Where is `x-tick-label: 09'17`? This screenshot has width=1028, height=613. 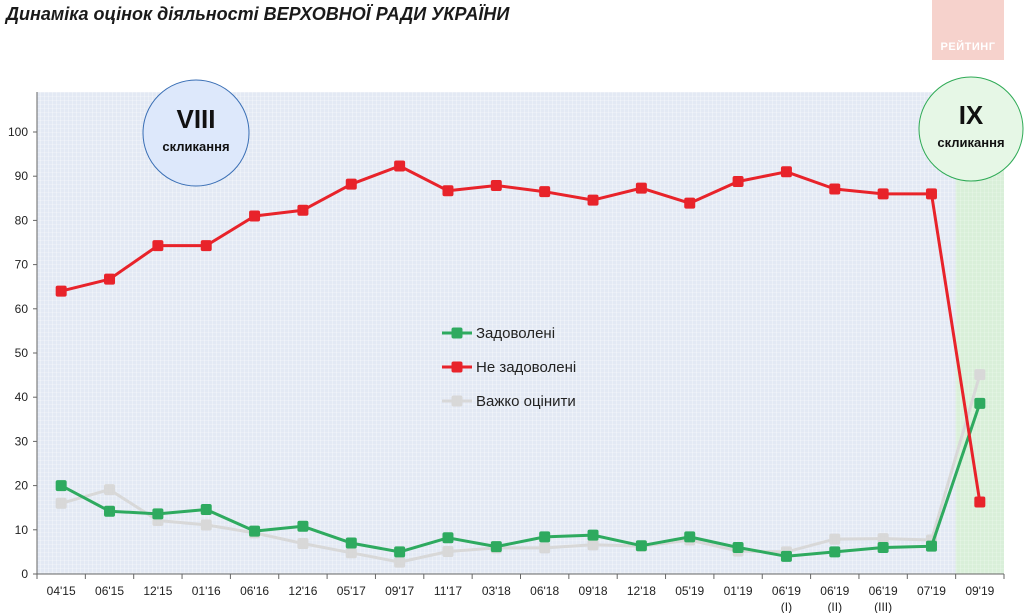
x-tick-label: 09'17 is located at coordinates (399, 591).